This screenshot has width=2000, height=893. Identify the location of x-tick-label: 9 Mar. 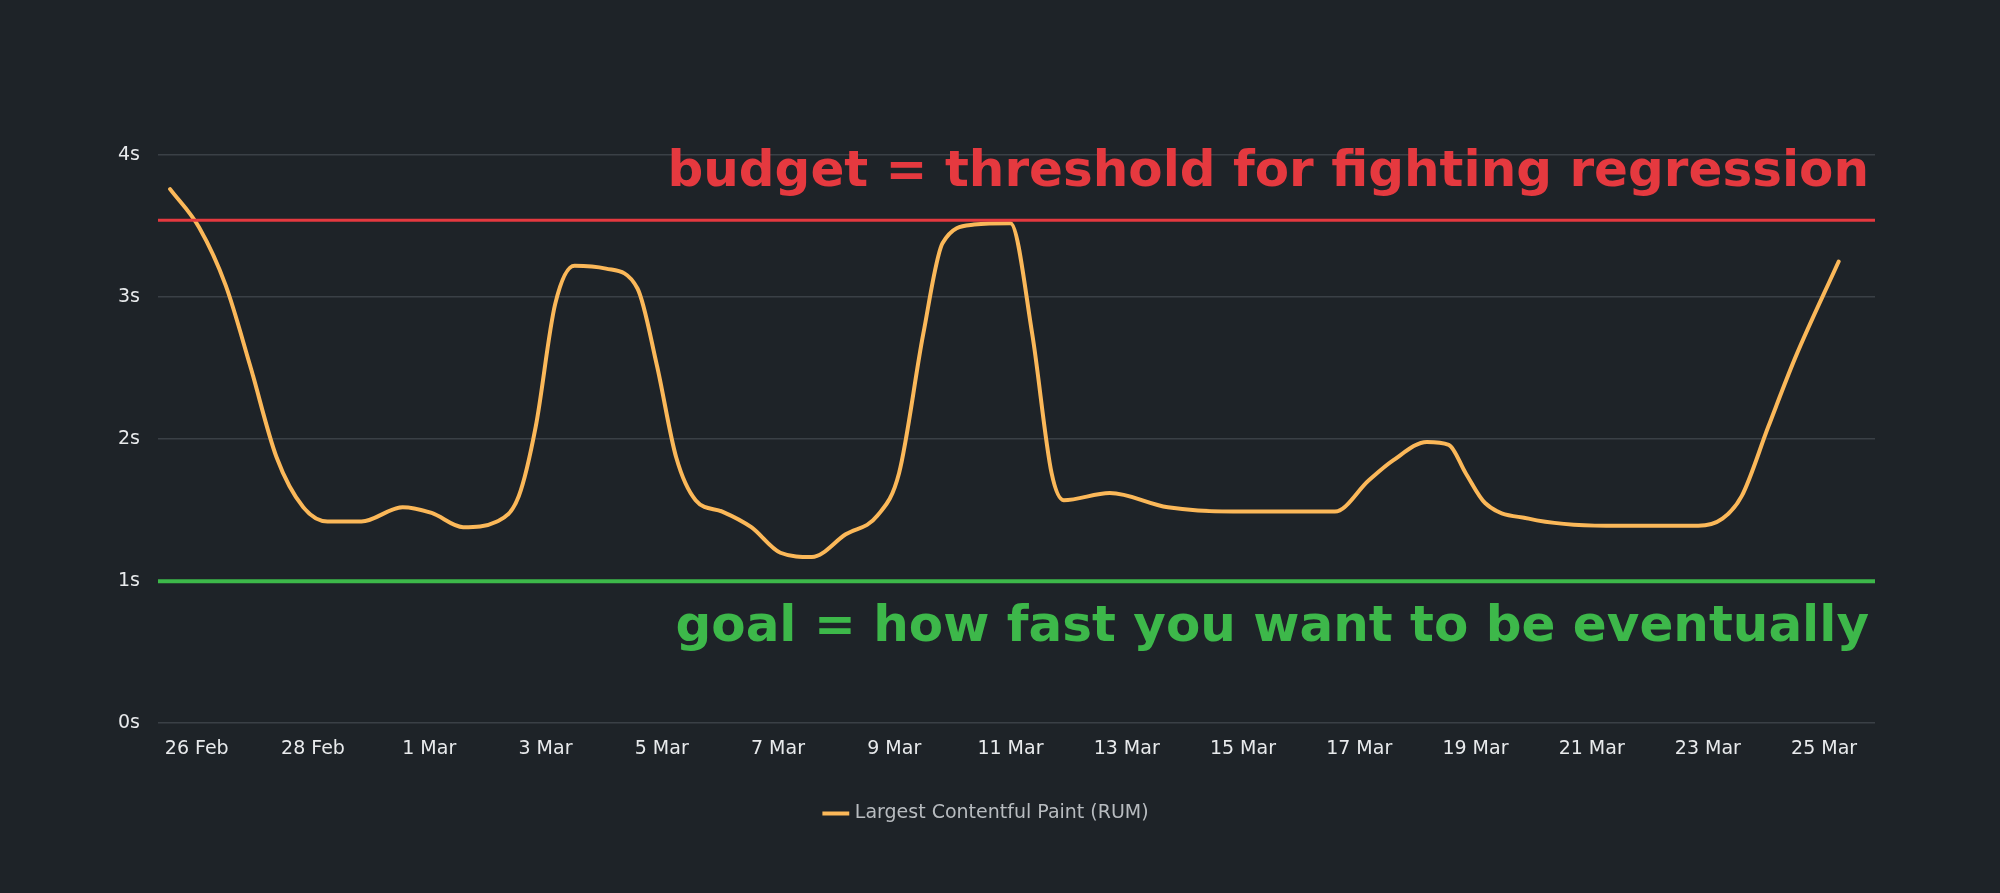
(894, 746).